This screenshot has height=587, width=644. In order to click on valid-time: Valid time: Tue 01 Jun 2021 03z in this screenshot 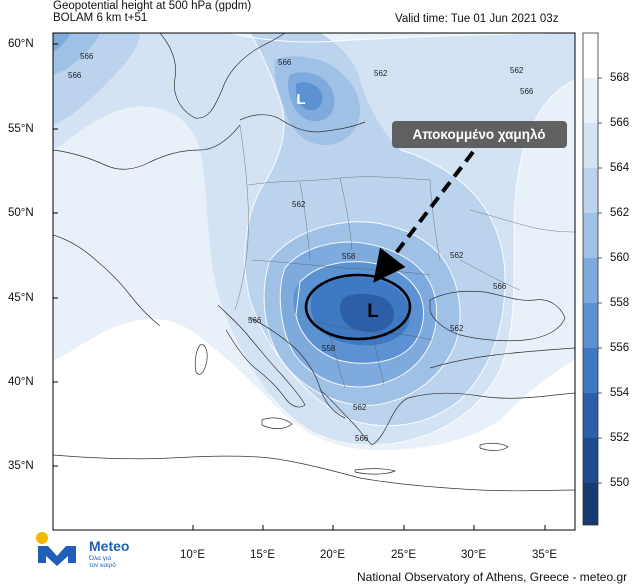, I will do `click(477, 19)`.